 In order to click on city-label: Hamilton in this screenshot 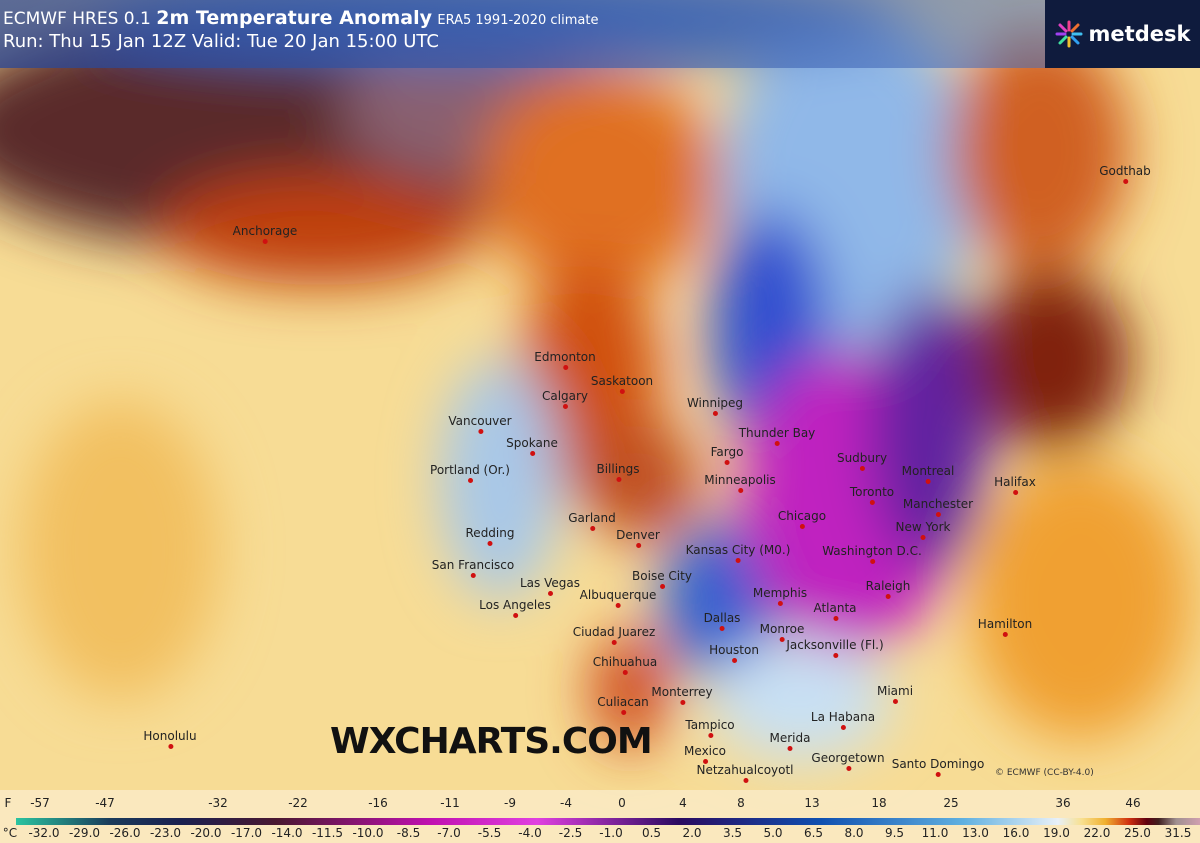, I will do `click(1005, 627)`.